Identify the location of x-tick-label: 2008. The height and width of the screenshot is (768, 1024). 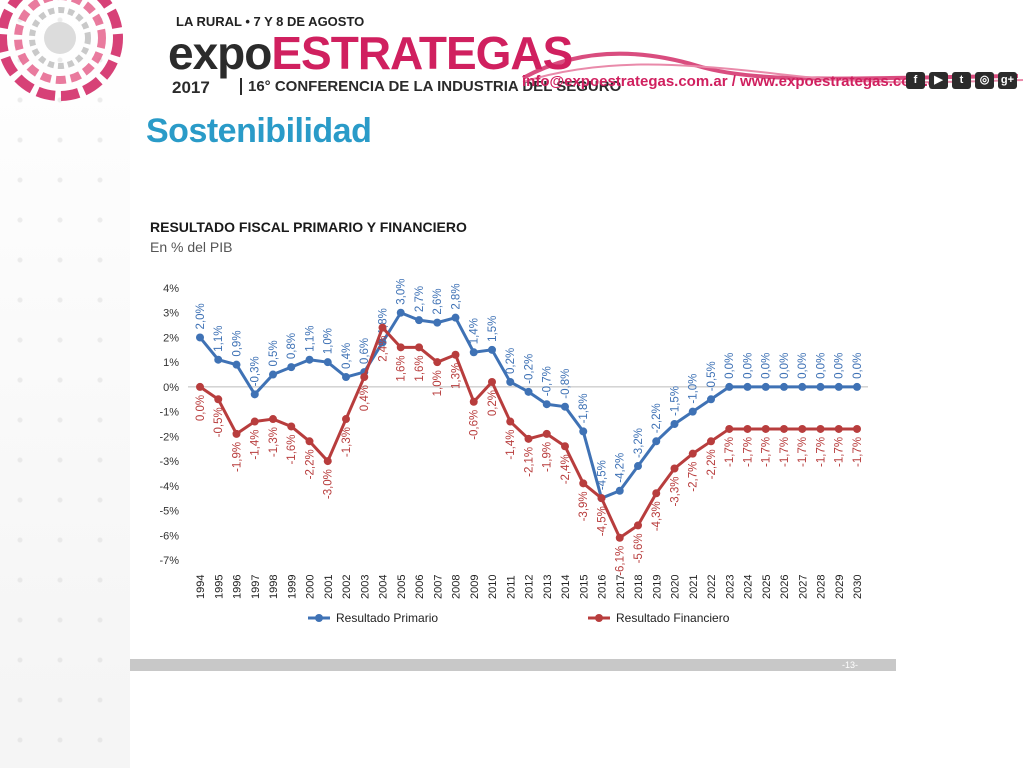
(457, 587).